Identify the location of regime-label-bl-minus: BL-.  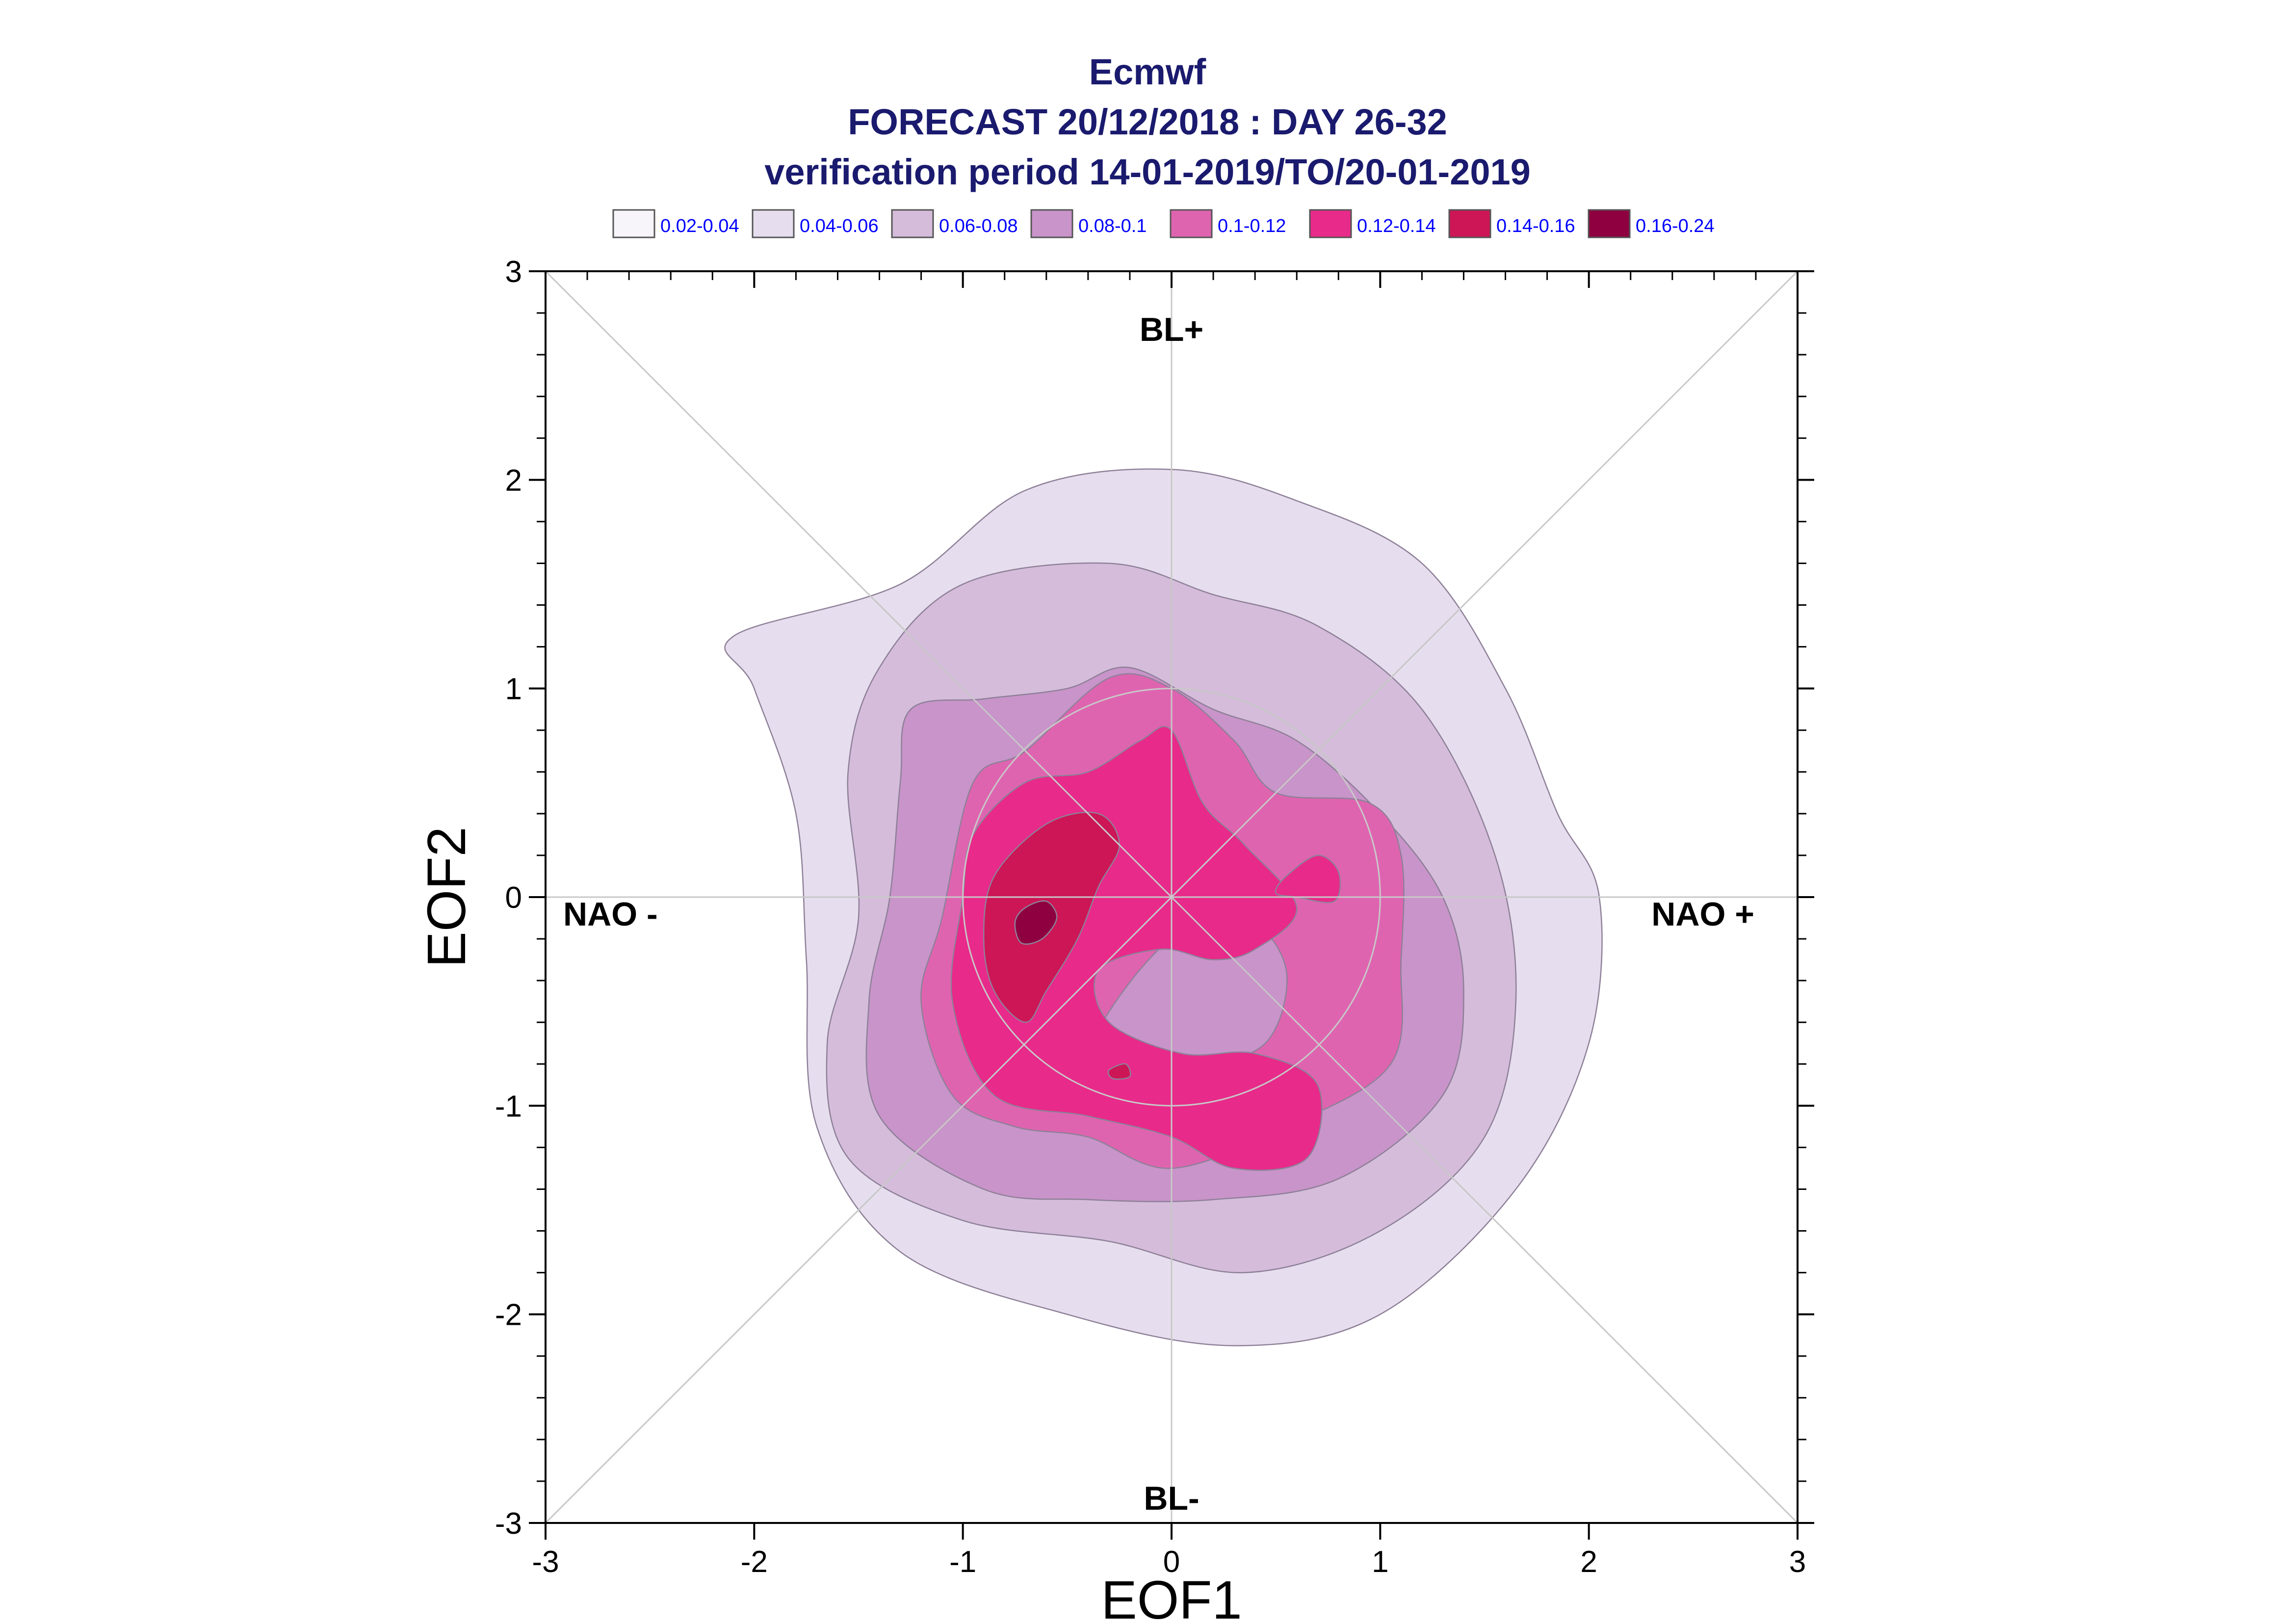
(1171, 1498).